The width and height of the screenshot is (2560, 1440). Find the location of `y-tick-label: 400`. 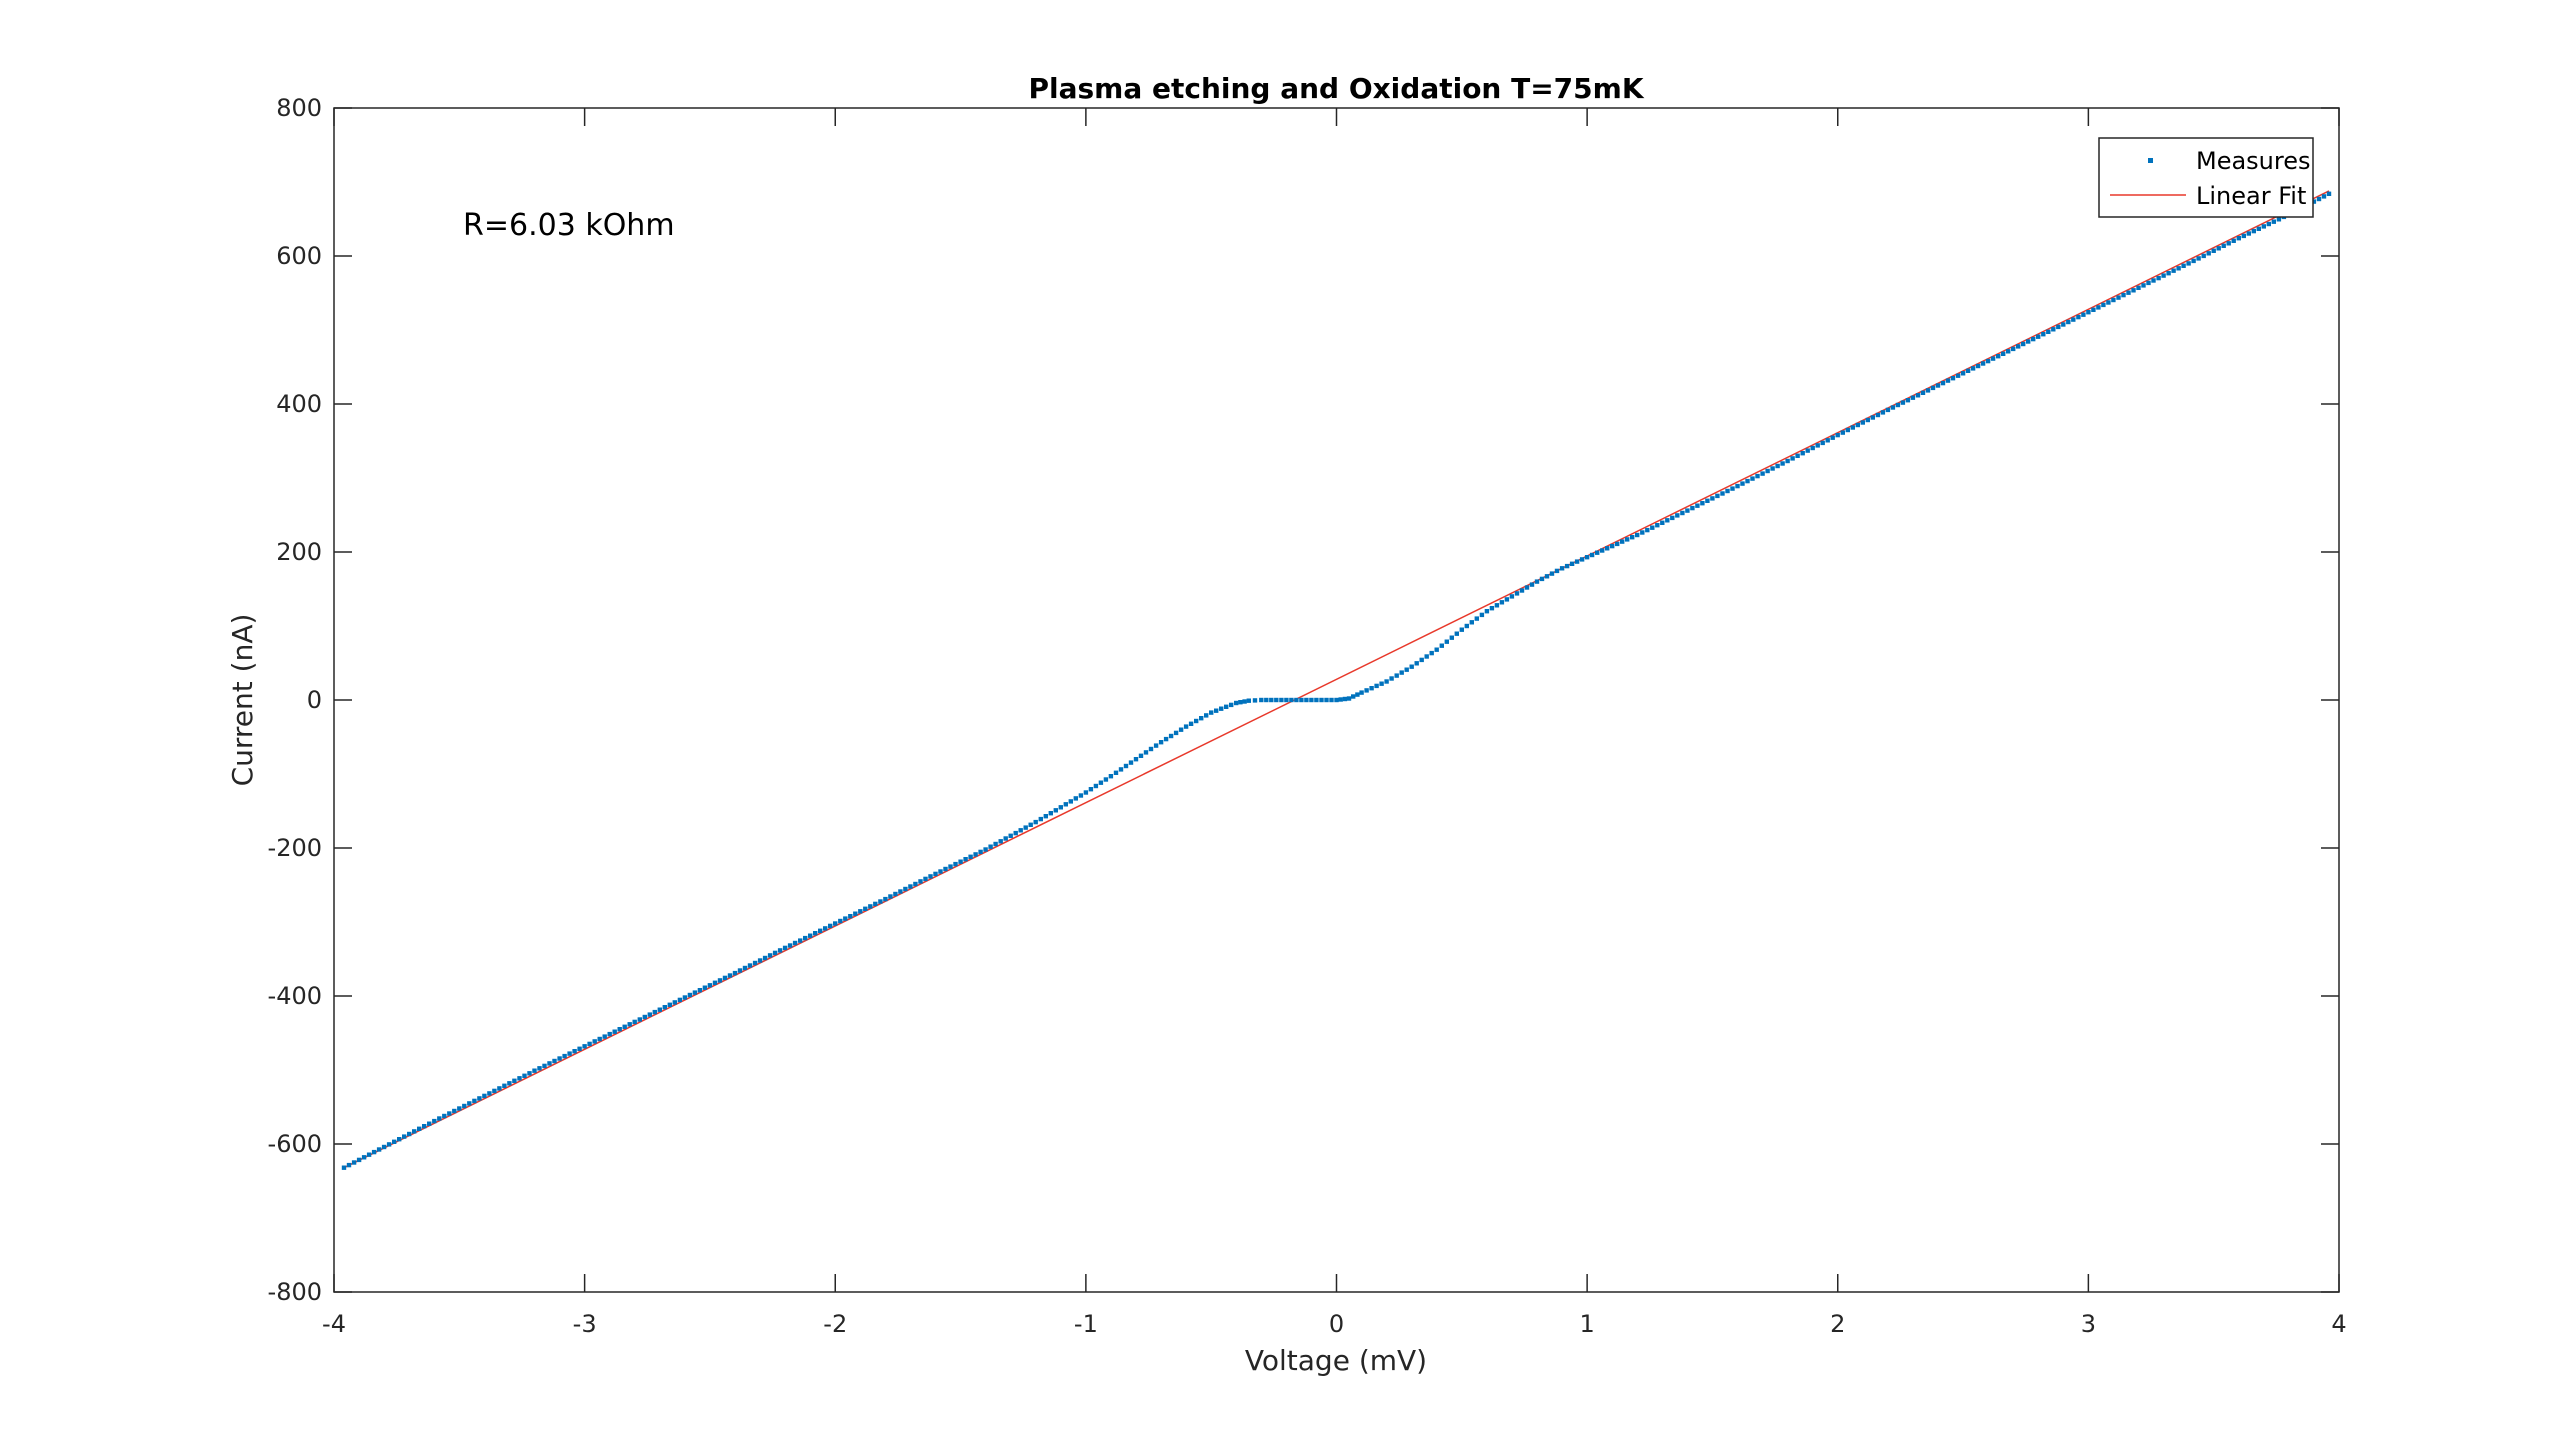

y-tick-label: 400 is located at coordinates (299, 404).